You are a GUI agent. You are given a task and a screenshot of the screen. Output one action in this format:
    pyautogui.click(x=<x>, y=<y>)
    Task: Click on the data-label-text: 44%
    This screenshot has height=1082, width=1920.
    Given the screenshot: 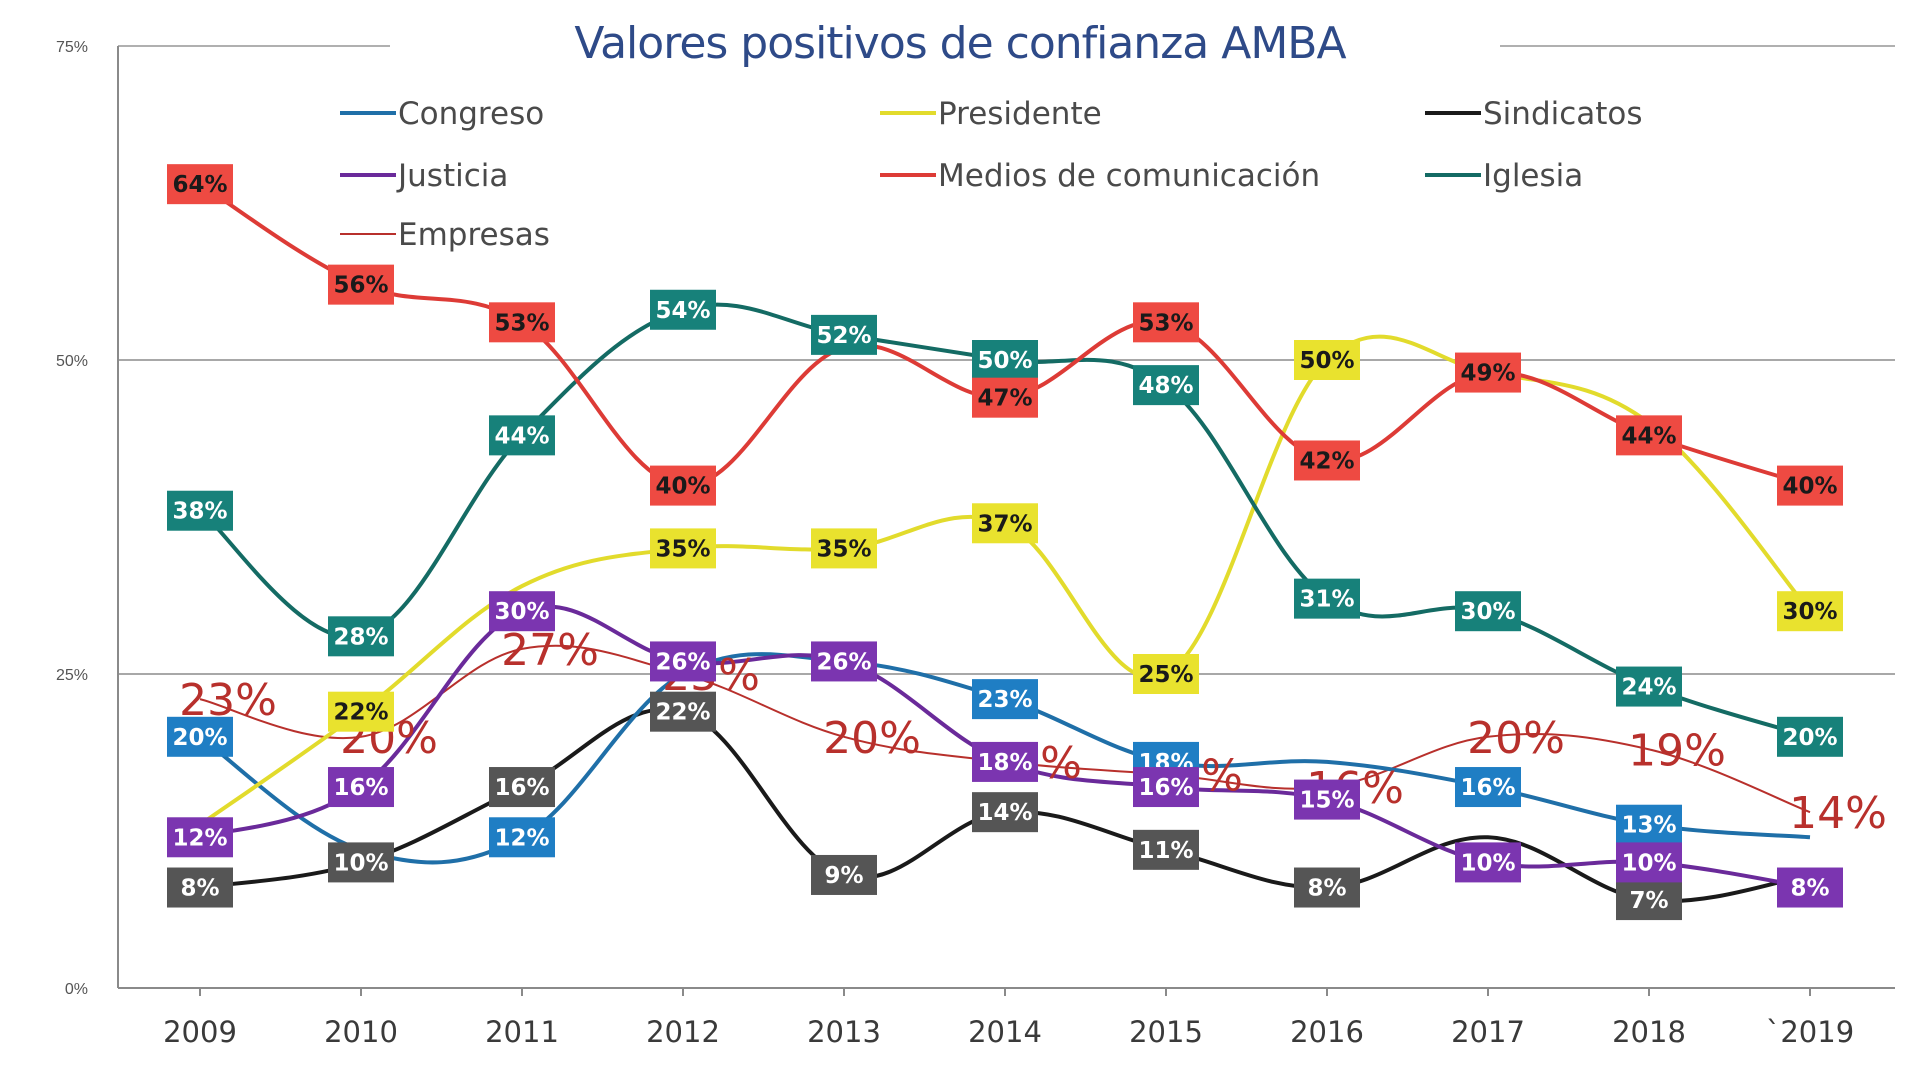 What is the action you would take?
    pyautogui.click(x=1648, y=436)
    